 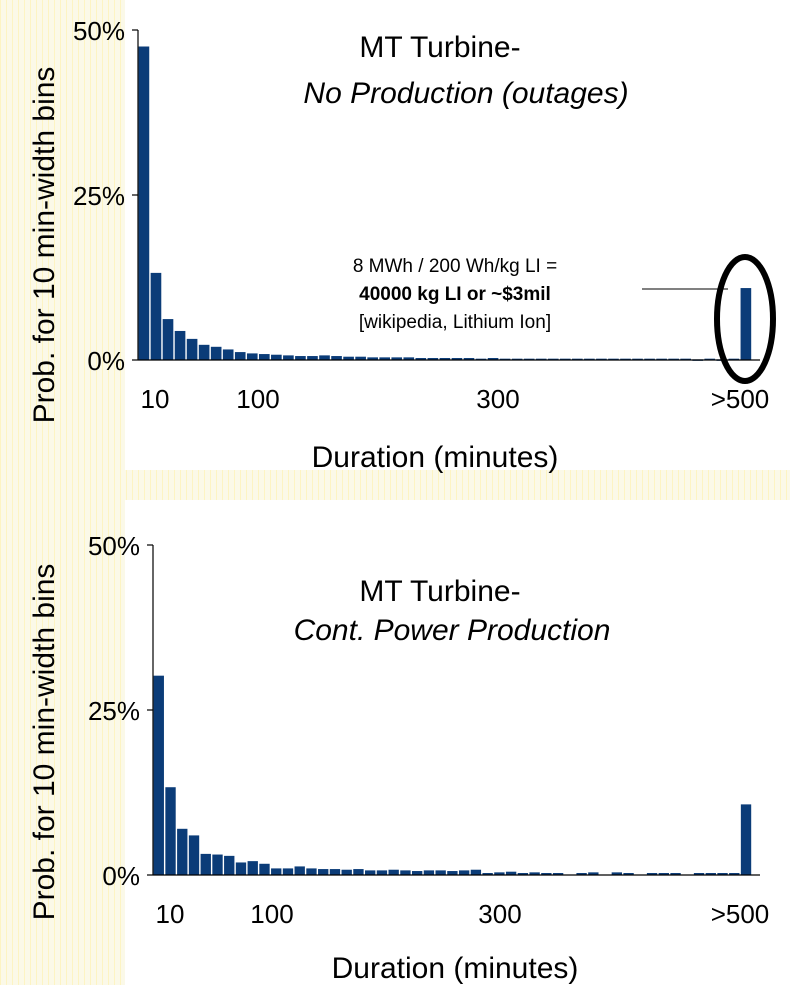 What do you see at coordinates (114, 546) in the screenshot?
I see `chart-2-y-tick-label-50: 50%` at bounding box center [114, 546].